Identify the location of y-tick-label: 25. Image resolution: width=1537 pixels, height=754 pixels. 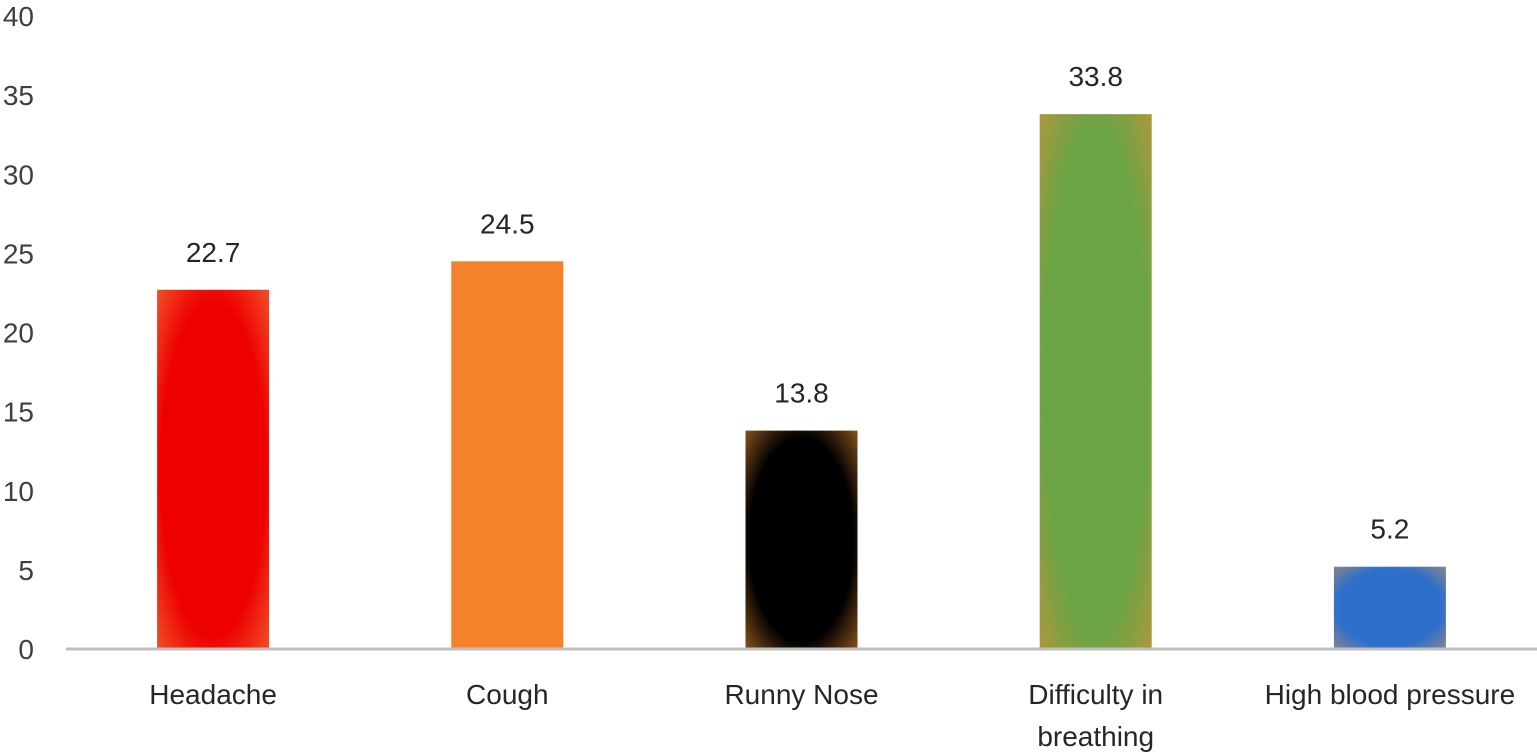
(18, 253).